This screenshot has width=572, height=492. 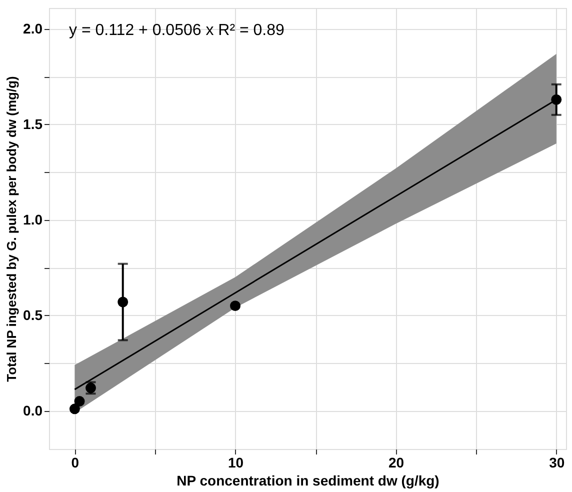 I want to click on y-axis-title: Total NP ingested by G. pulex per body dw (mg/g), so click(x=12, y=229).